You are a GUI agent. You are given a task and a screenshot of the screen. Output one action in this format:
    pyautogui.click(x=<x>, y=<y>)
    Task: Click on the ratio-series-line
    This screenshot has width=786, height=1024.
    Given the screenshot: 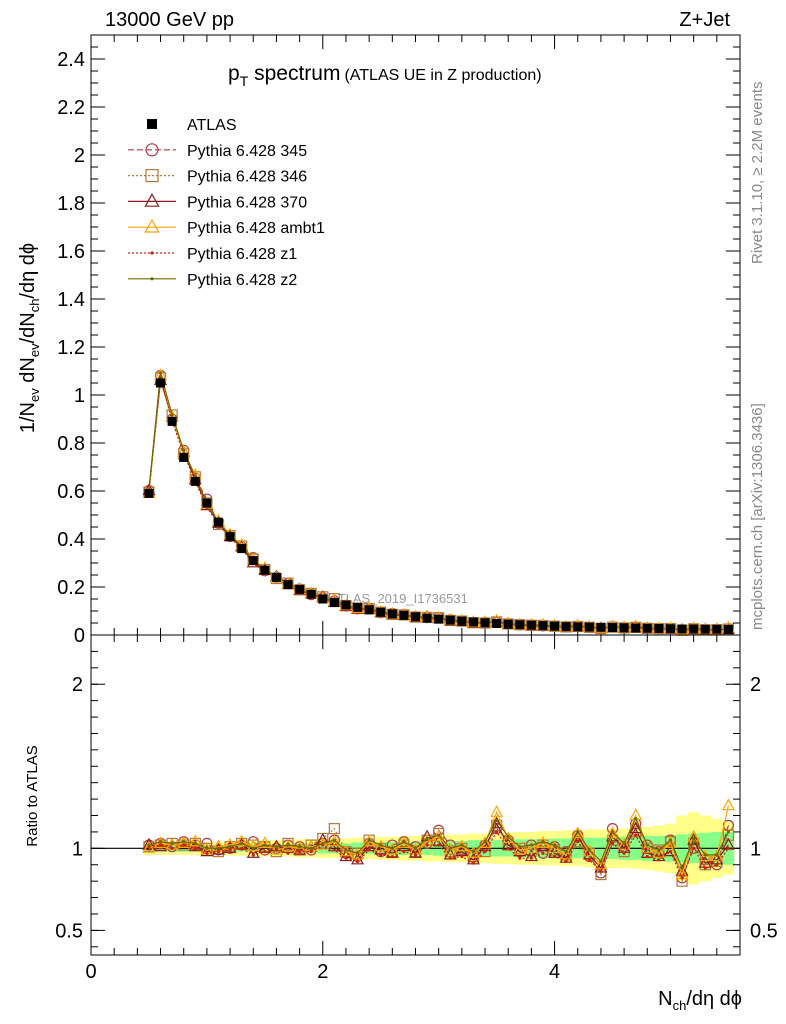 What is the action you would take?
    pyautogui.click(x=438, y=847)
    